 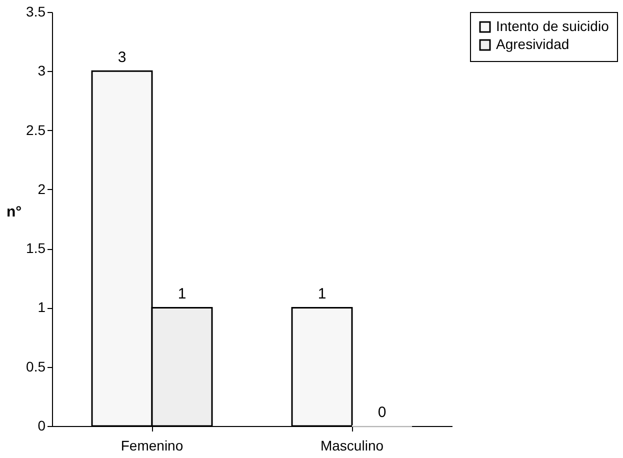 I want to click on data-label: 0, so click(x=382, y=412).